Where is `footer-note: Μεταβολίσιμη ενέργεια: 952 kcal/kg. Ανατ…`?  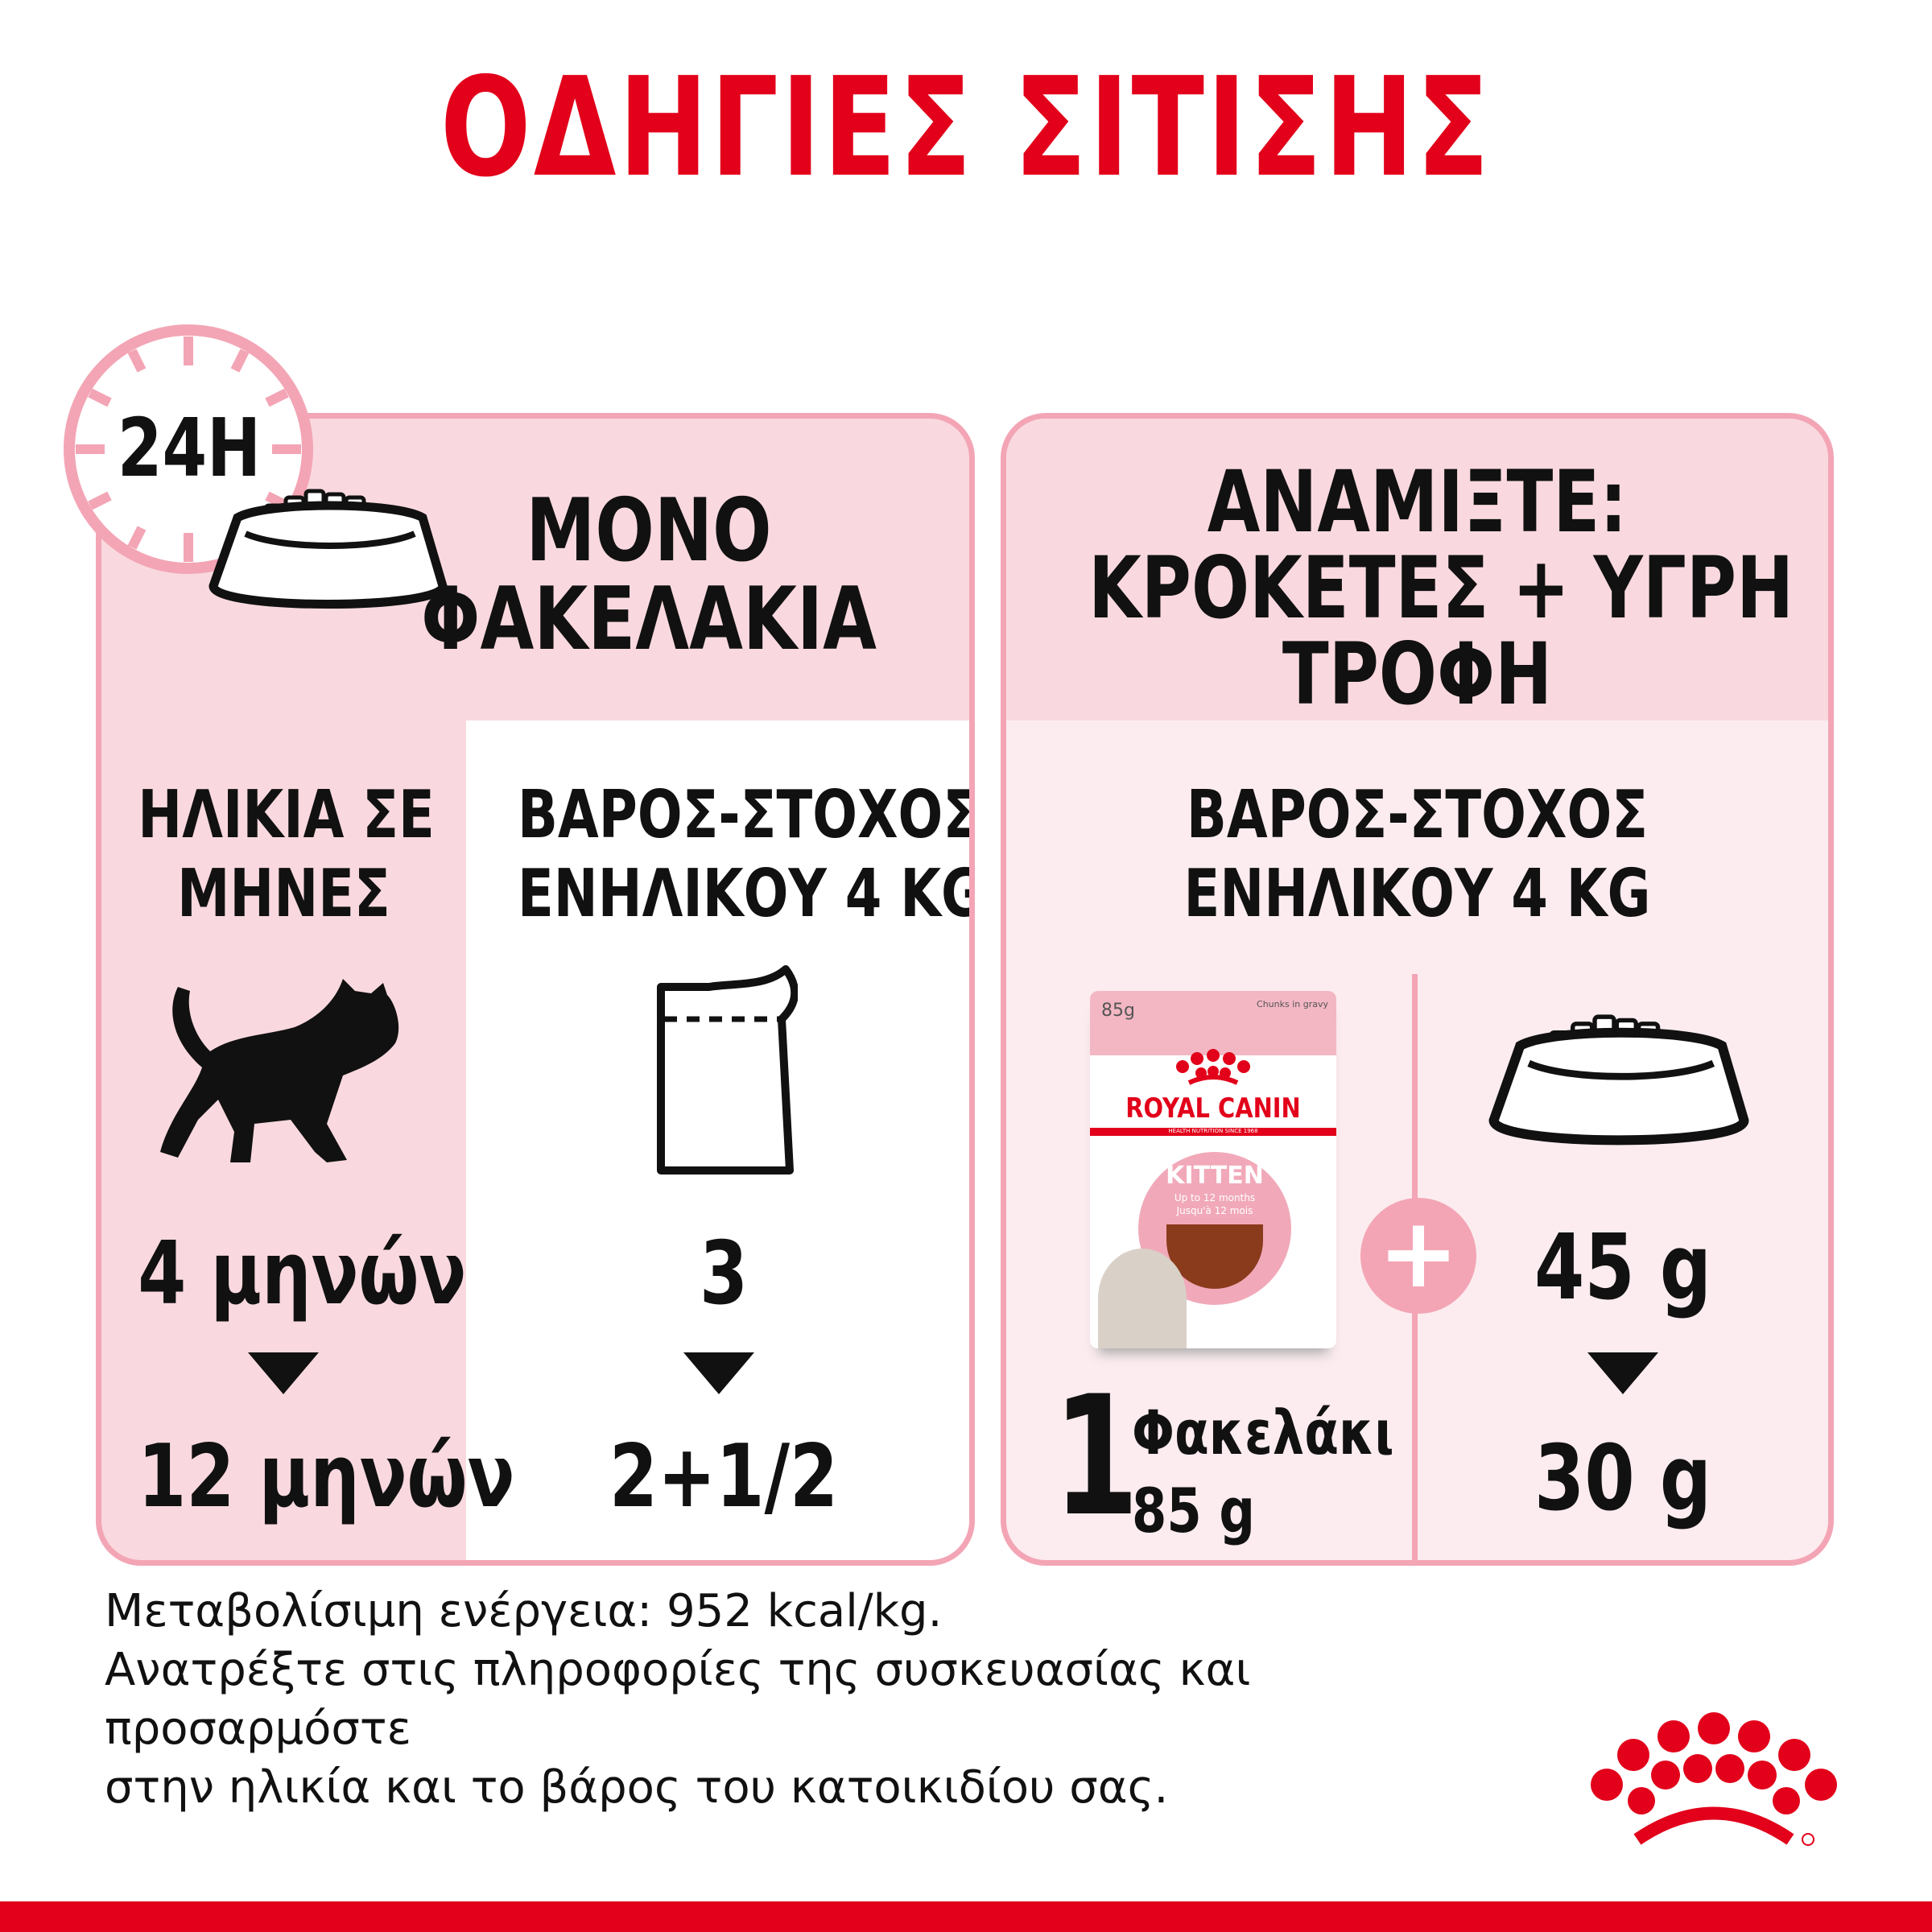 footer-note: Μεταβολίσιμη ενέργεια: 952 kcal/kg. Ανατ… is located at coordinates (677, 1699).